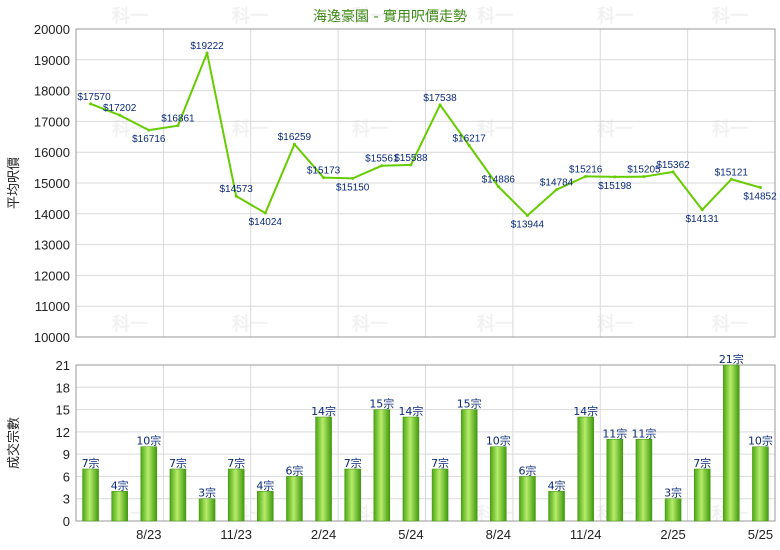 Image resolution: width=780 pixels, height=550 pixels. Describe the element at coordinates (52, 152) in the screenshot. I see `price-tick-label: 16000` at that location.